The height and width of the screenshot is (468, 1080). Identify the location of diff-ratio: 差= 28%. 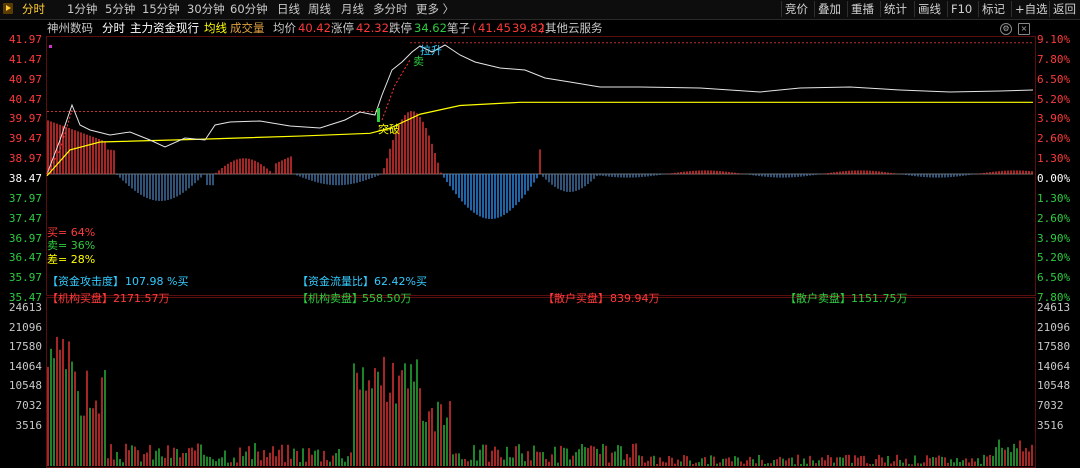
(71, 259).